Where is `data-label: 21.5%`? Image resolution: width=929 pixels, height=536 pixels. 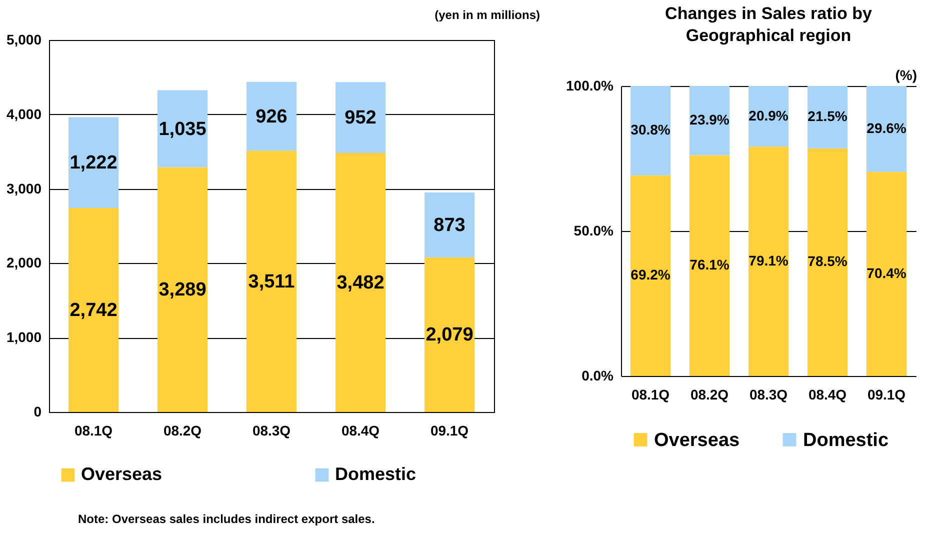
data-label: 21.5% is located at coordinates (828, 116).